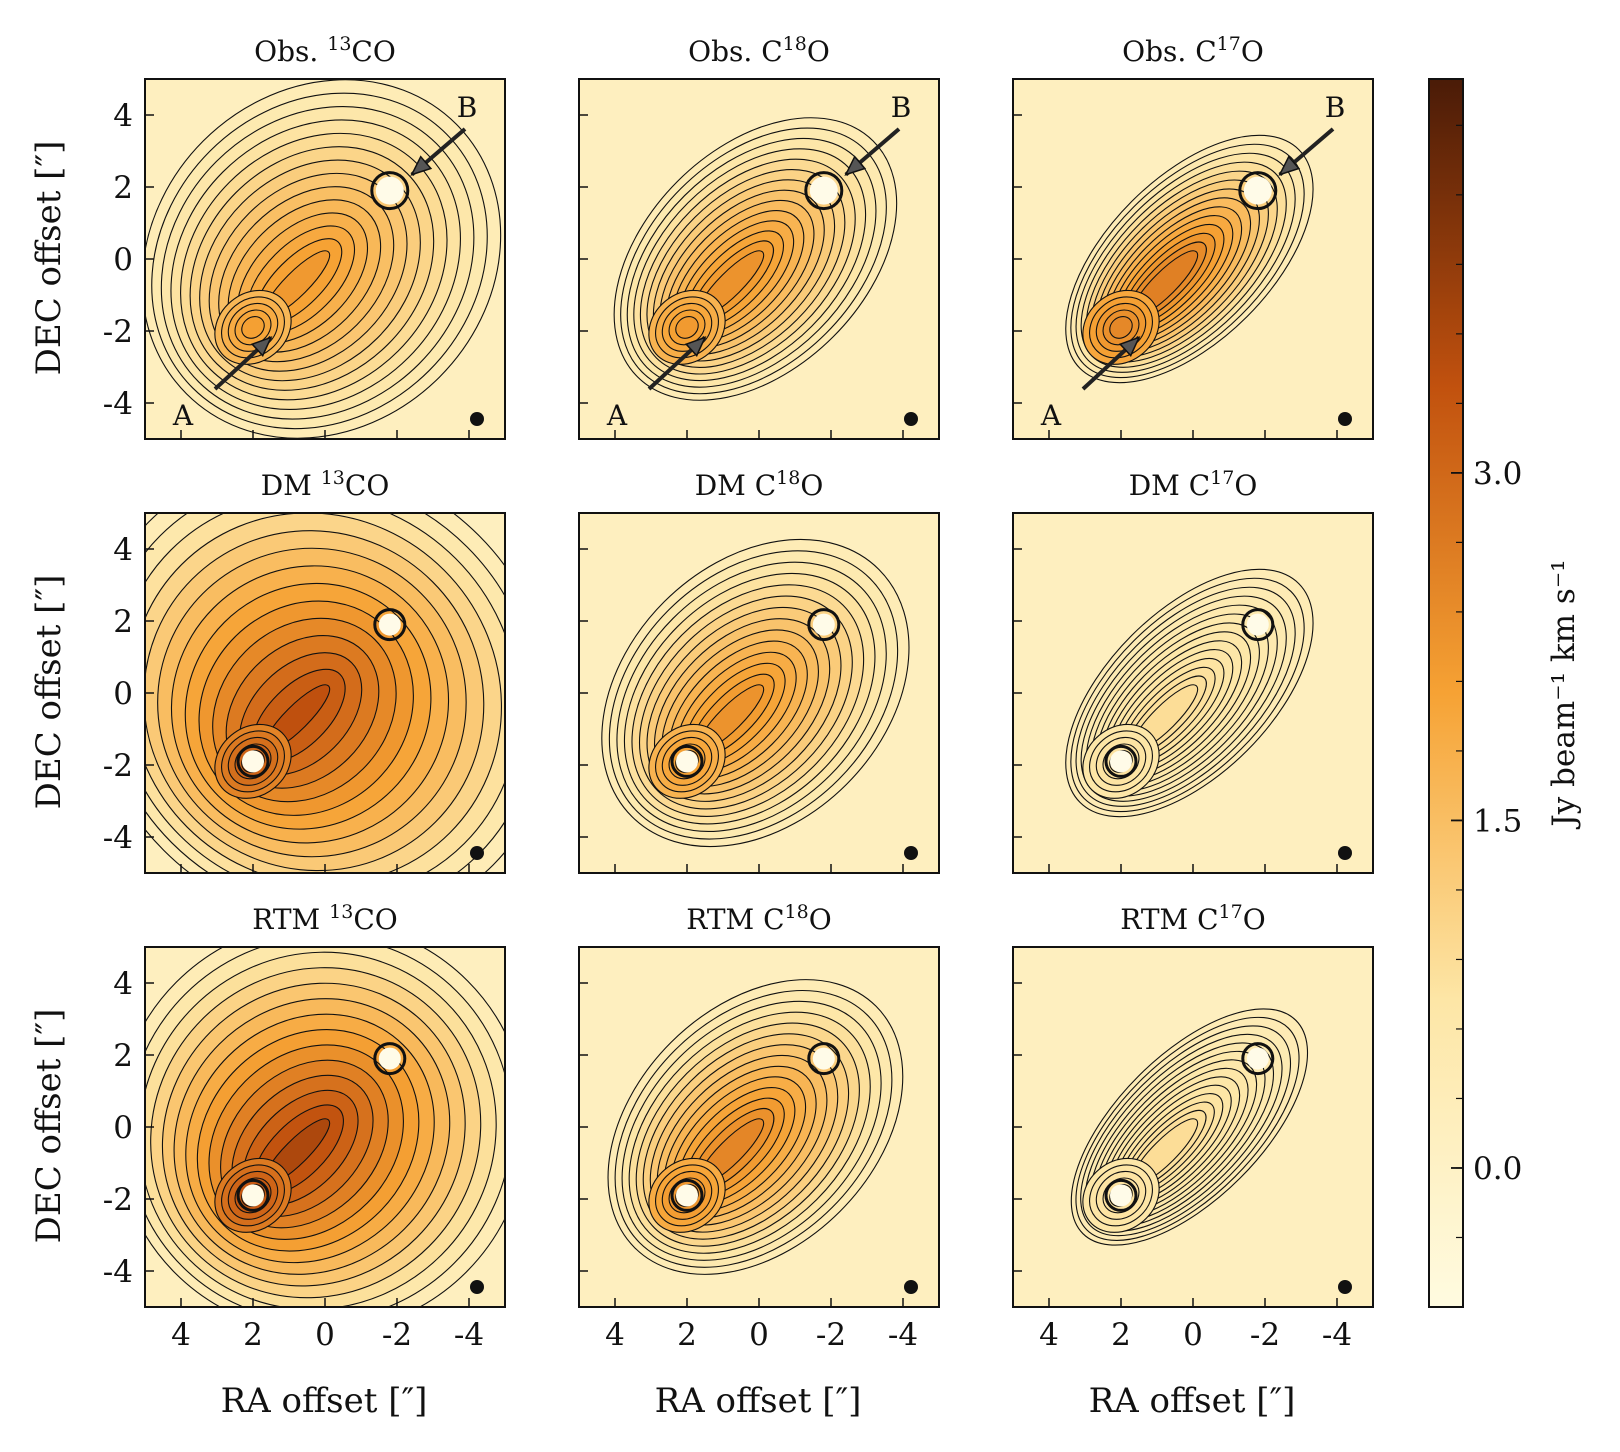  I want to click on colorbar: 0.0 1.5 3.0 Jy beam⁻¹ km s⁻¹, so click(1505, 693).